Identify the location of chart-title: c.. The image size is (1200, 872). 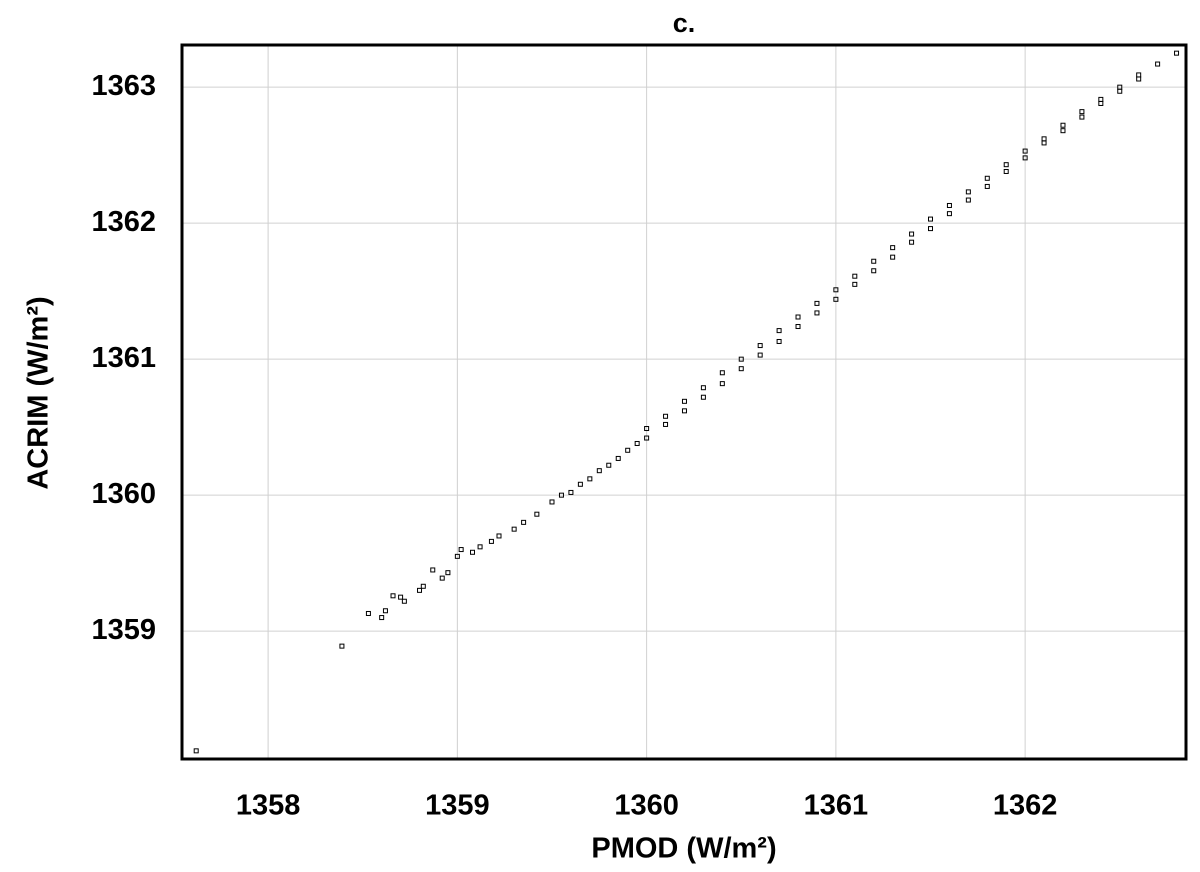
(684, 23).